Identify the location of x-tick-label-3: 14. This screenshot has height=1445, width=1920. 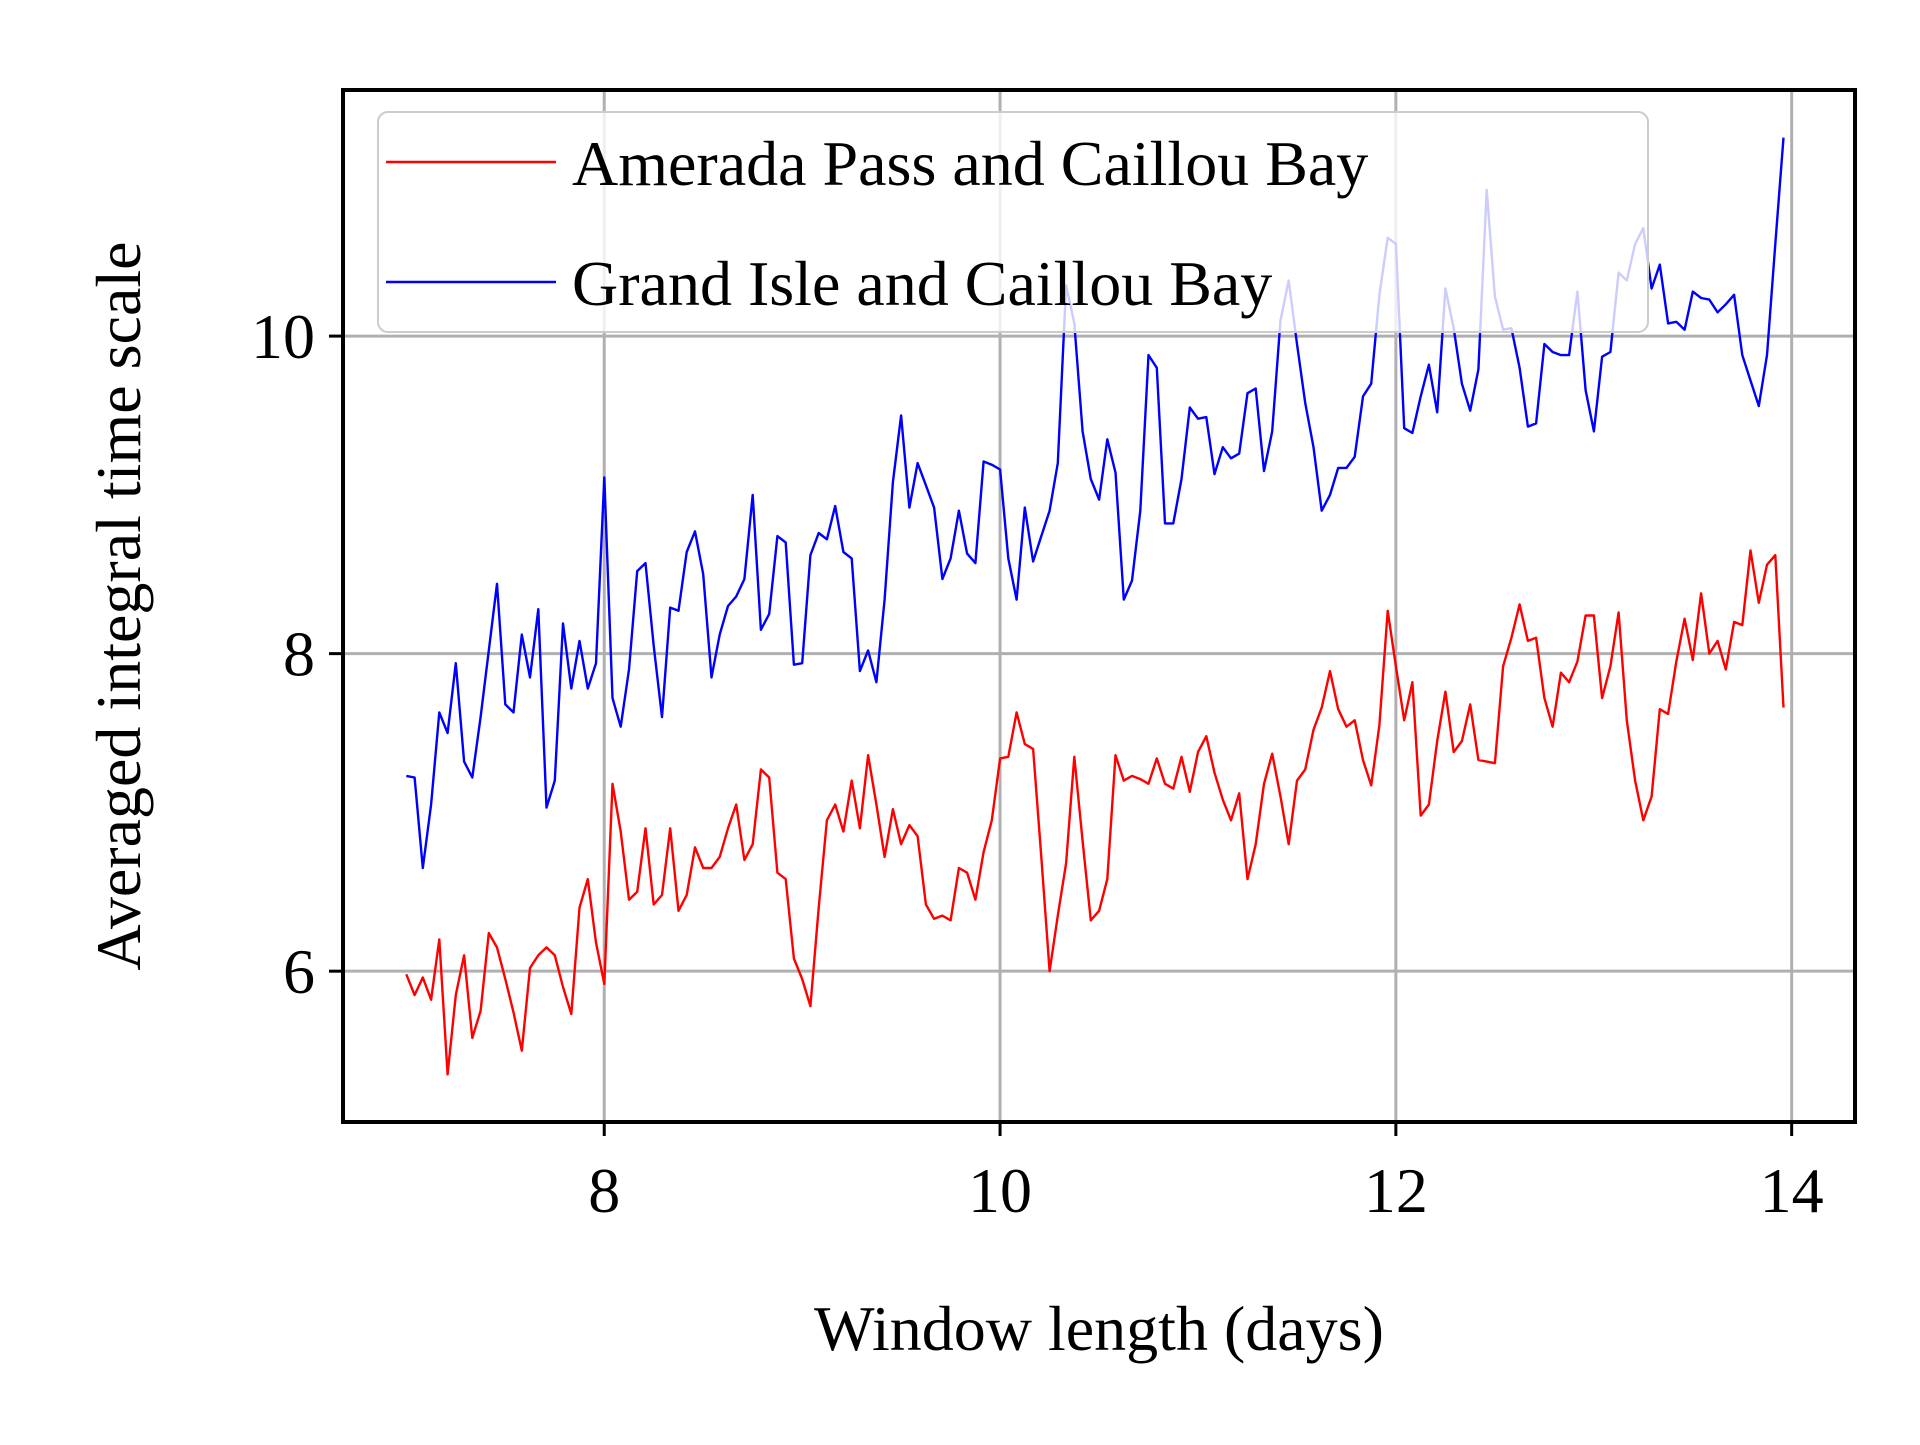
(1792, 1190).